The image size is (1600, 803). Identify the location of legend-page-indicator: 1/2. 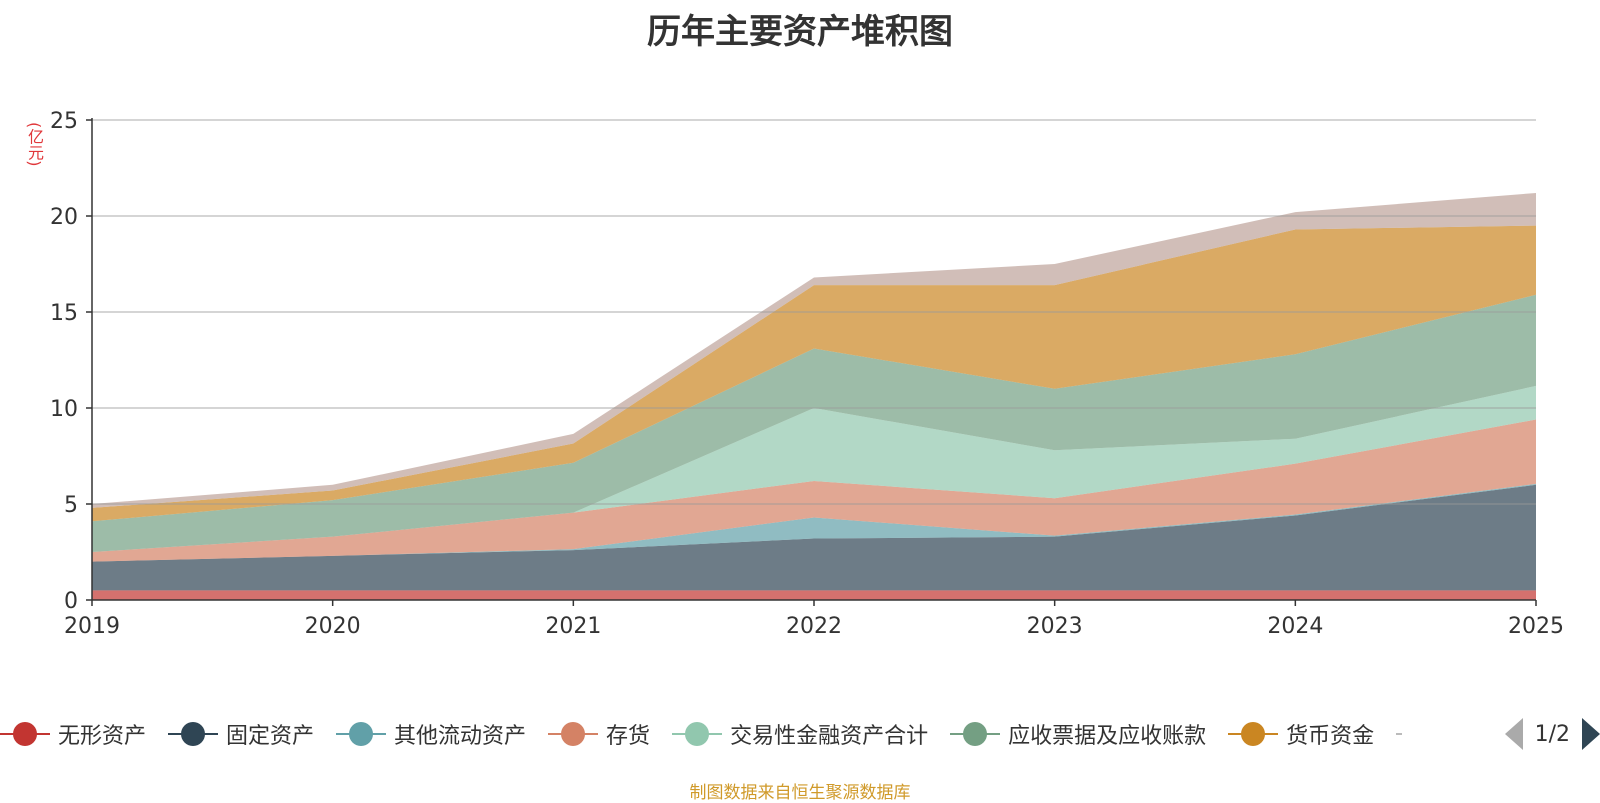
(1552, 734).